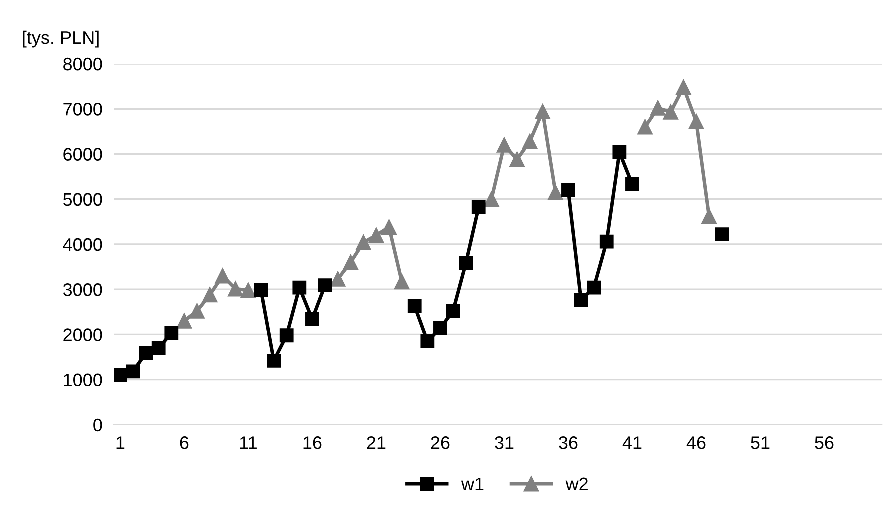 The width and height of the screenshot is (891, 512). What do you see at coordinates (82, 245) in the screenshot?
I see `y-tick-label: 4000` at bounding box center [82, 245].